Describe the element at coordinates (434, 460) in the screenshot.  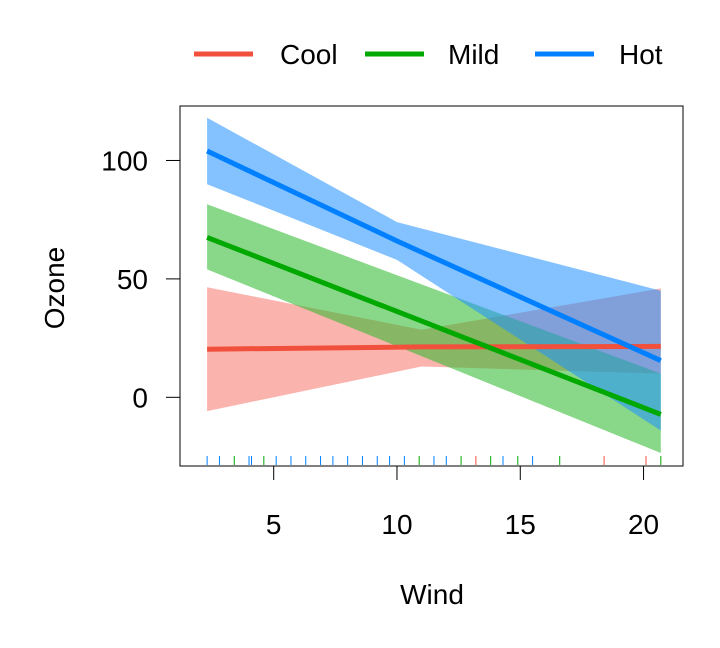
I see `rug-marks` at that location.